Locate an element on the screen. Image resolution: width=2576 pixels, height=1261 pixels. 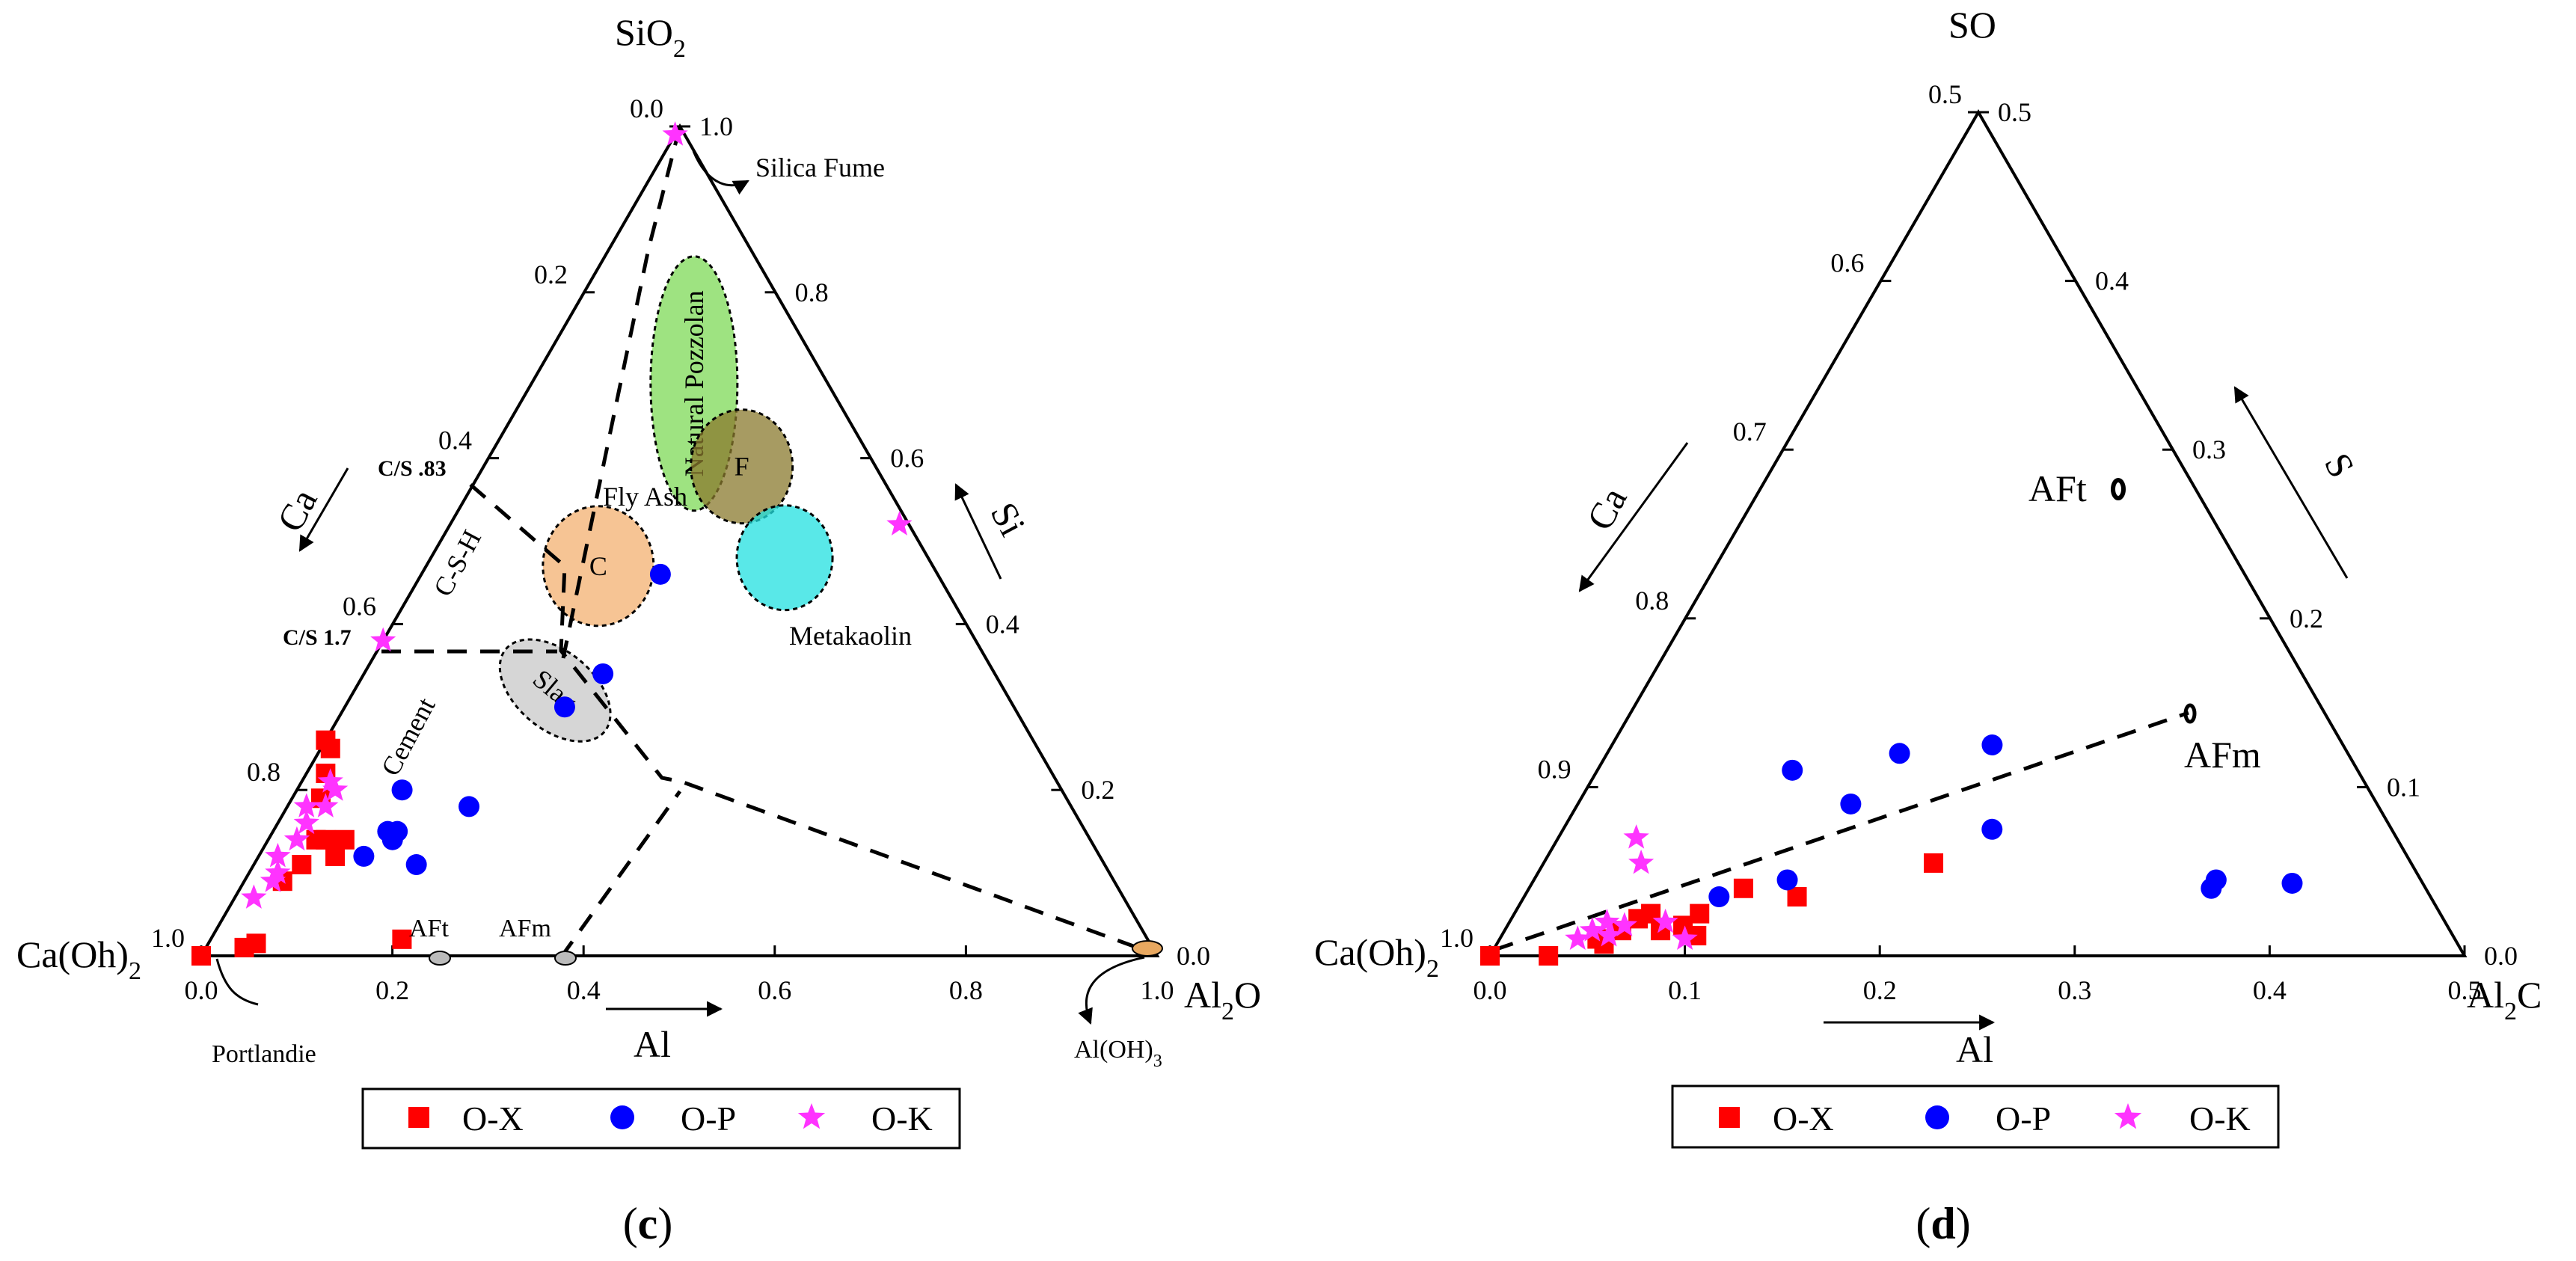
panel-c-label-fly-ash: Fly Ash is located at coordinates (645, 497).